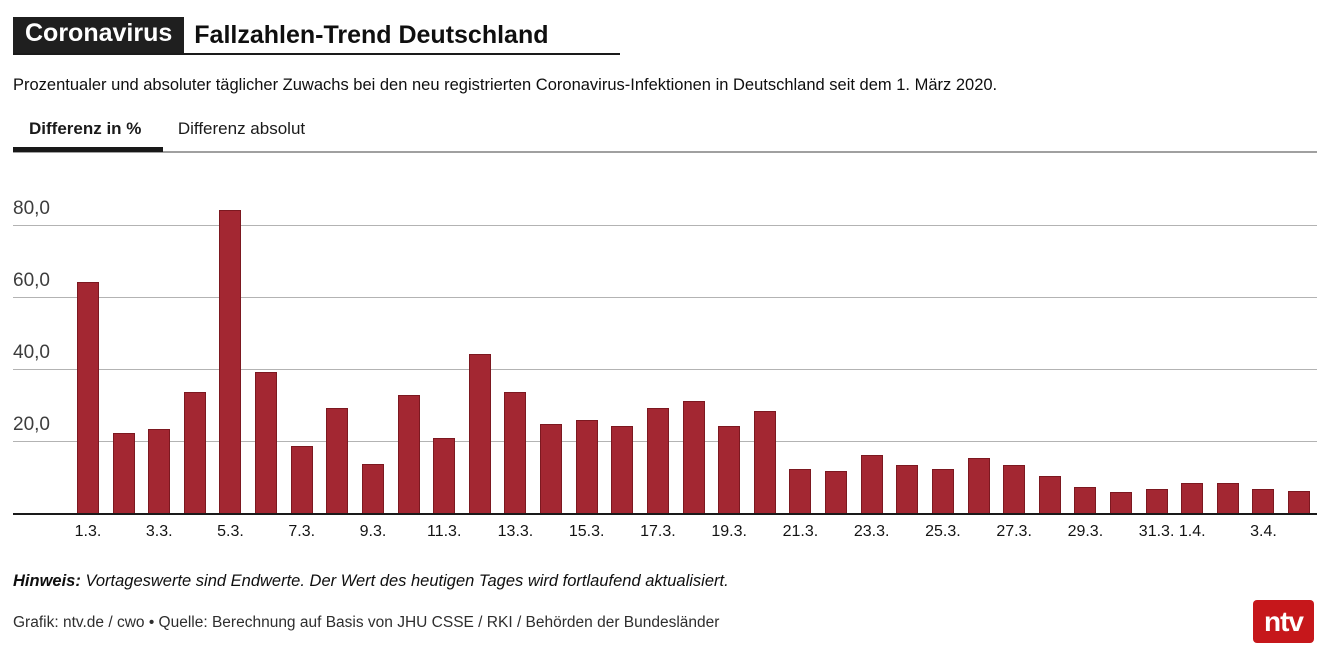 This screenshot has width=1329, height=648. I want to click on header: Coronavirus Fallzahlen-Trend Deutschland, so click(281, 35).